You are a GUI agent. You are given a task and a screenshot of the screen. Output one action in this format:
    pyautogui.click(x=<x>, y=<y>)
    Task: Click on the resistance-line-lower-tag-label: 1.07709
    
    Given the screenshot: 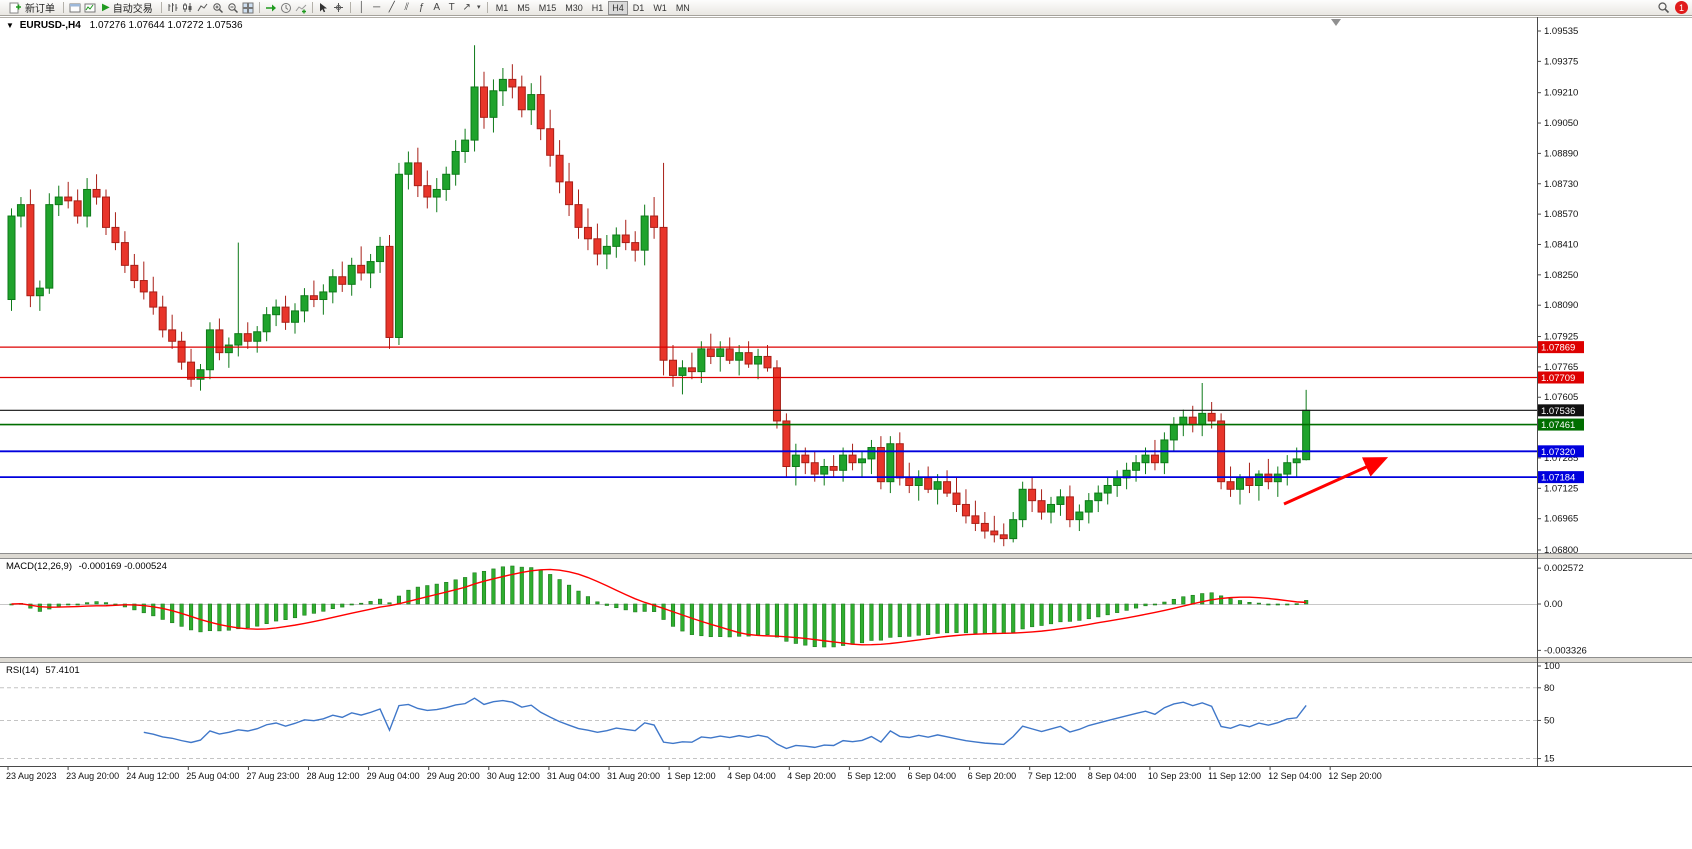 What is the action you would take?
    pyautogui.click(x=1558, y=378)
    